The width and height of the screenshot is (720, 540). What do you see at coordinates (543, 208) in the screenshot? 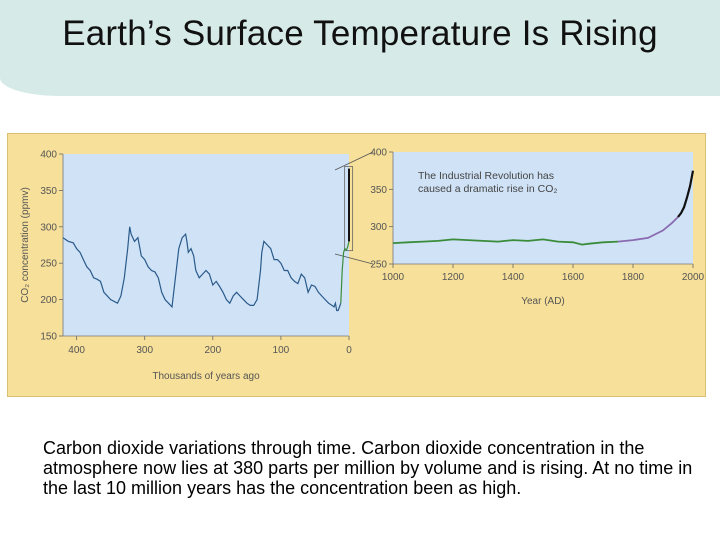
I see `right-plot-area` at bounding box center [543, 208].